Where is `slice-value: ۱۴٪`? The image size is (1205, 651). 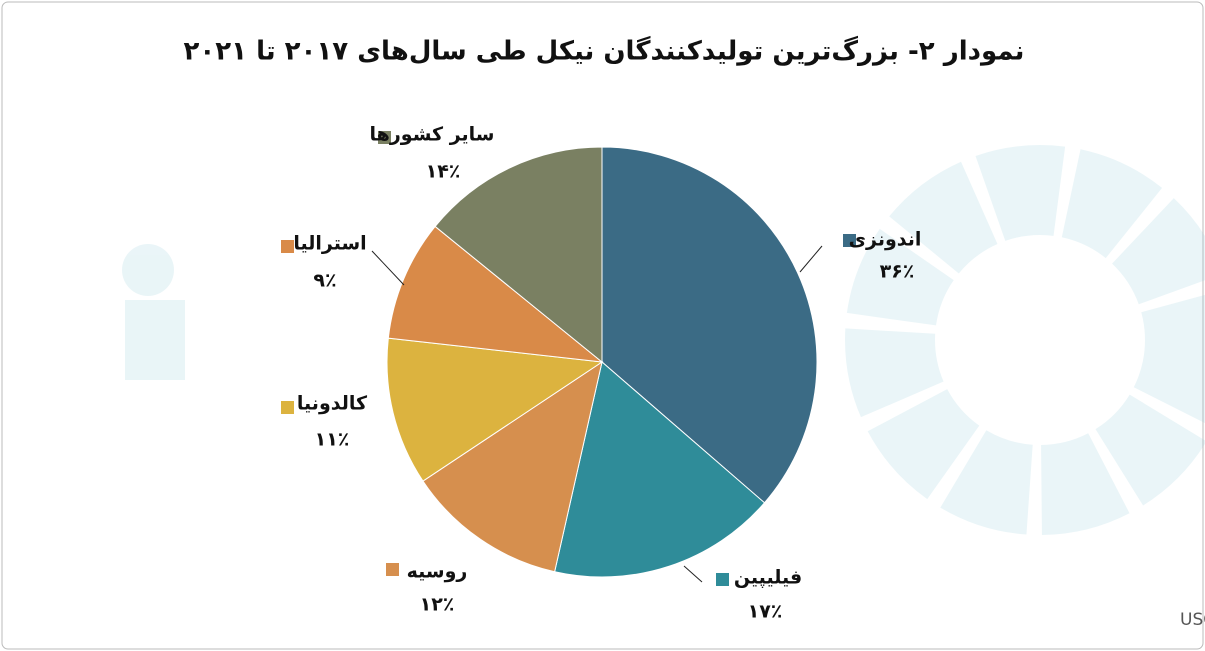 slice-value: ۱۴٪ is located at coordinates (443, 172).